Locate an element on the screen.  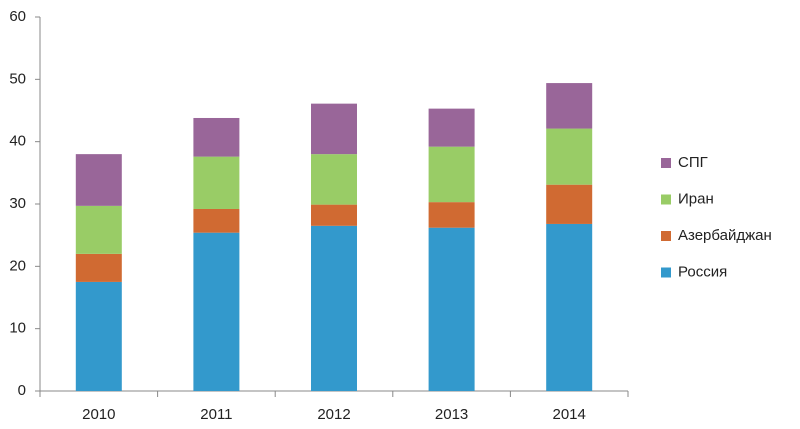
legend-label: Россия is located at coordinates (702, 271).